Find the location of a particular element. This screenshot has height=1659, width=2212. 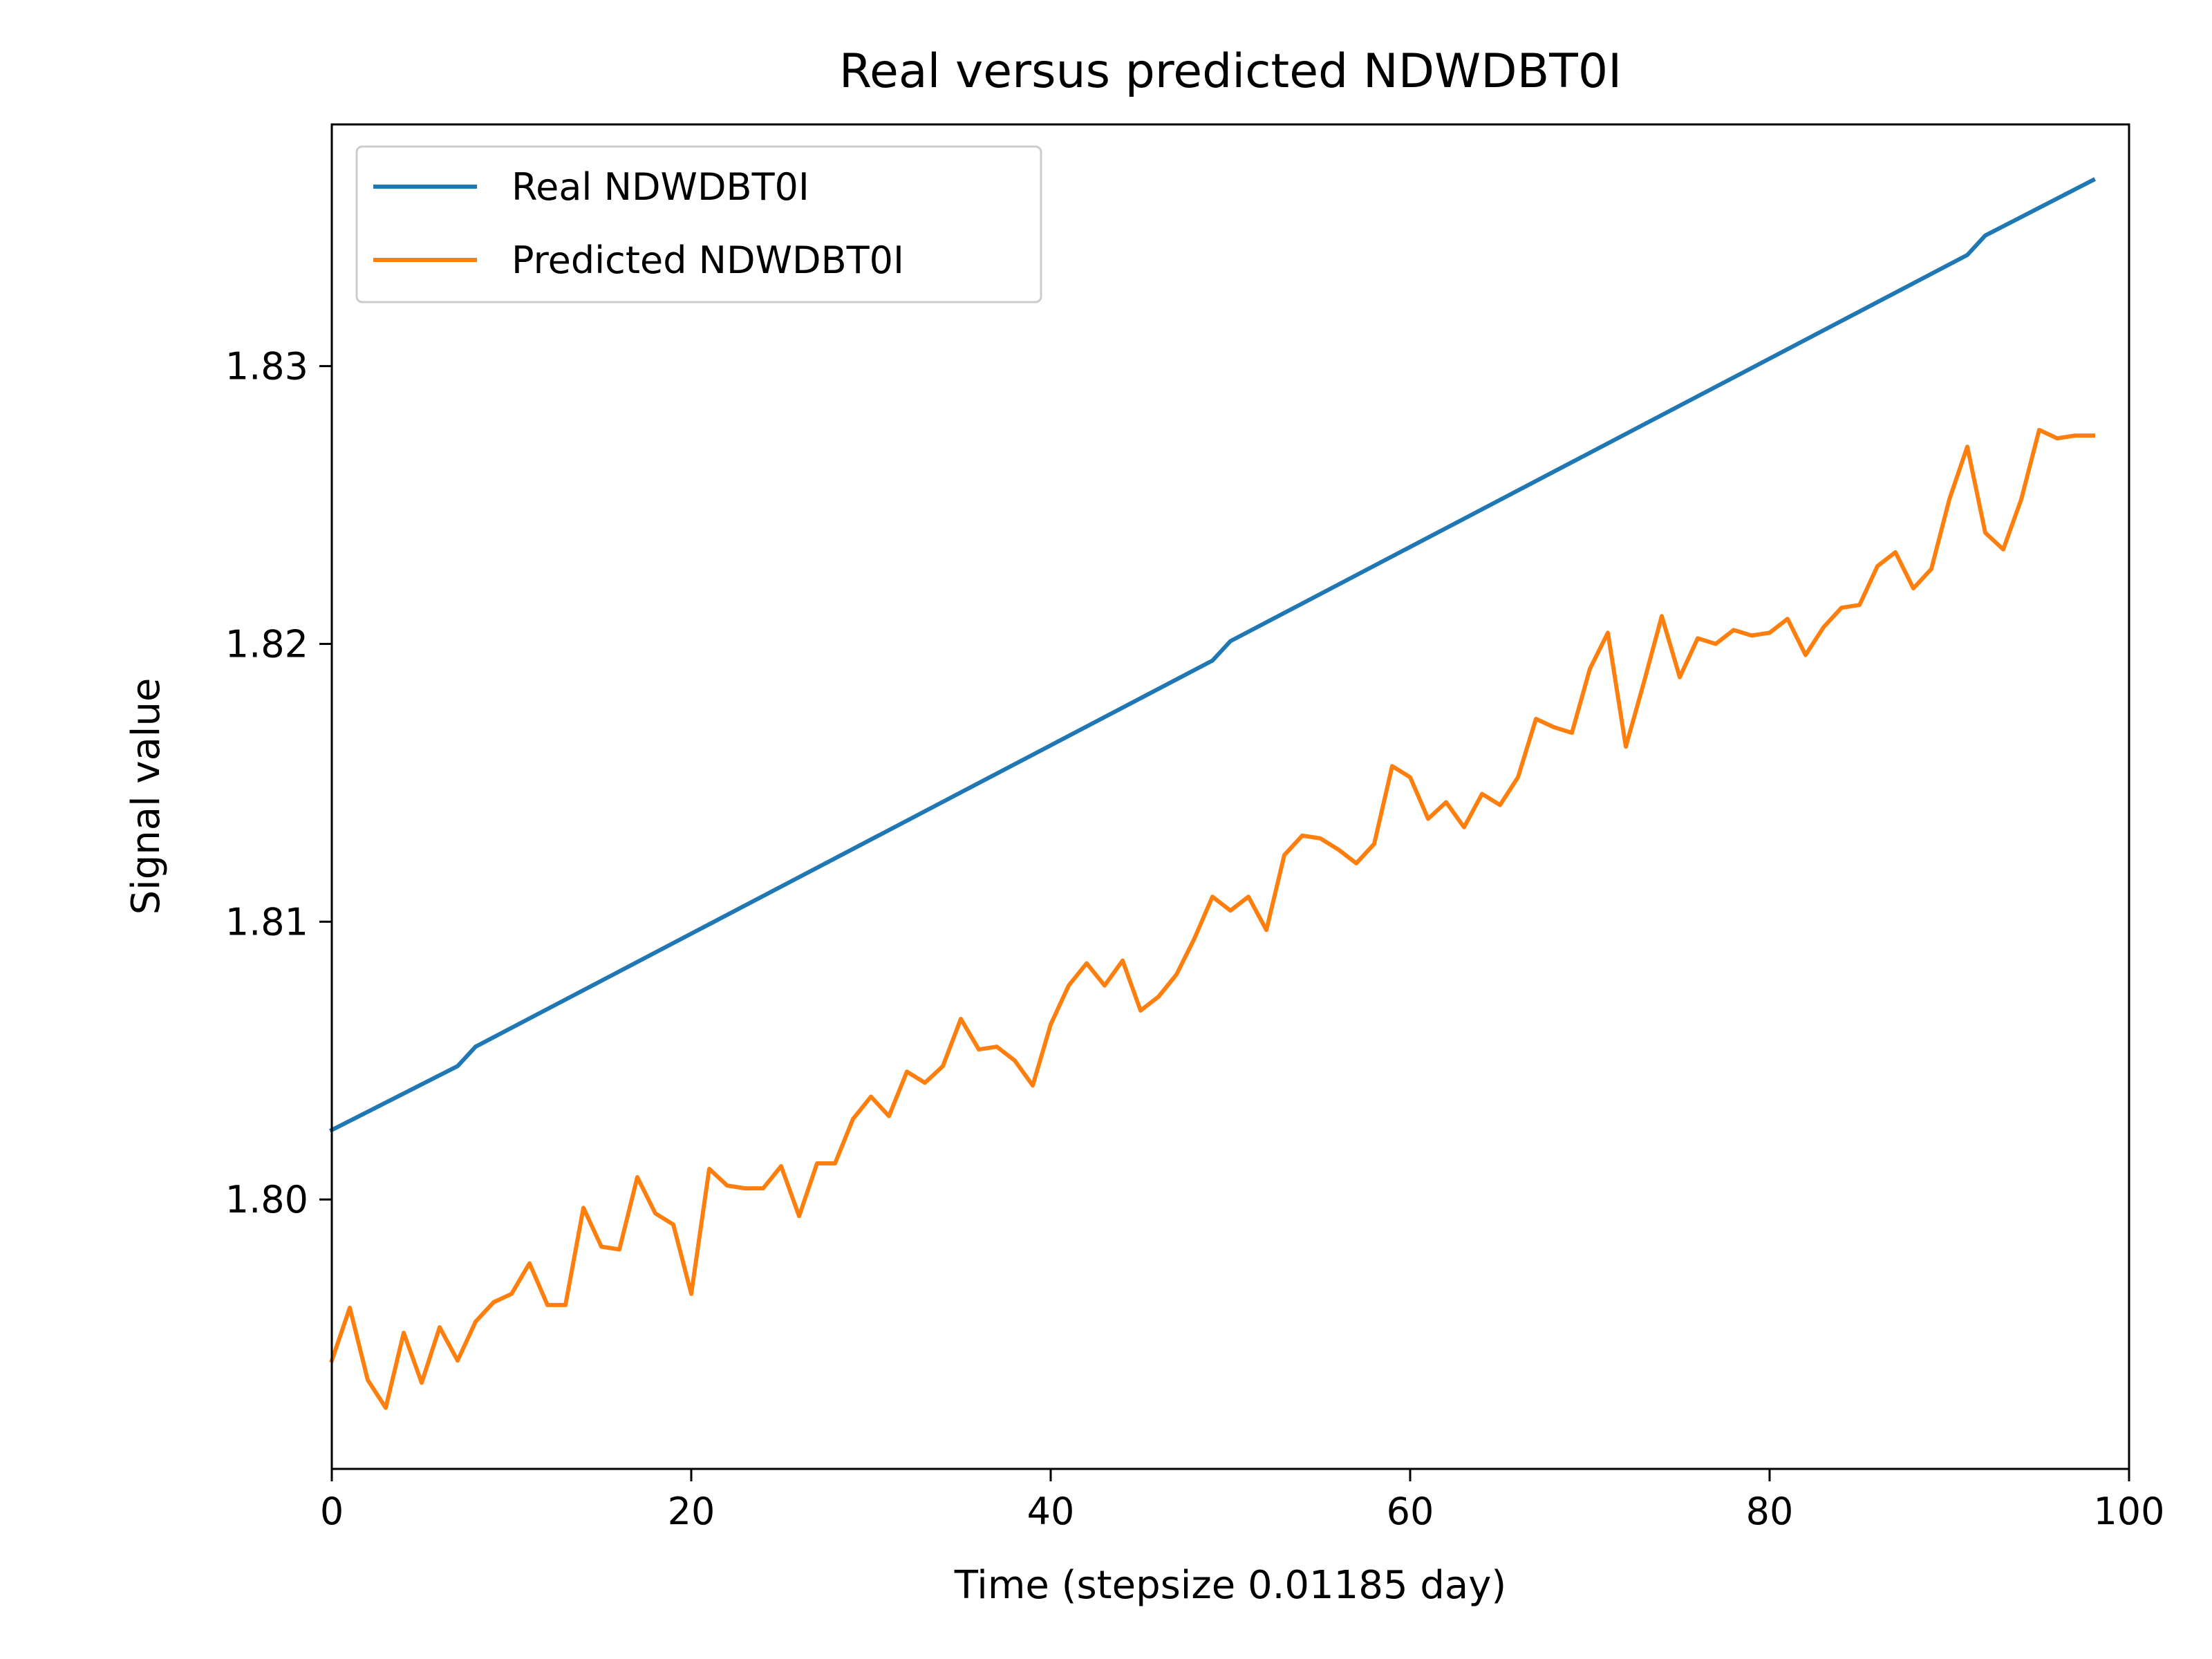

chart-title: Real versus predicted NDWDBT0I is located at coordinates (1230, 71).